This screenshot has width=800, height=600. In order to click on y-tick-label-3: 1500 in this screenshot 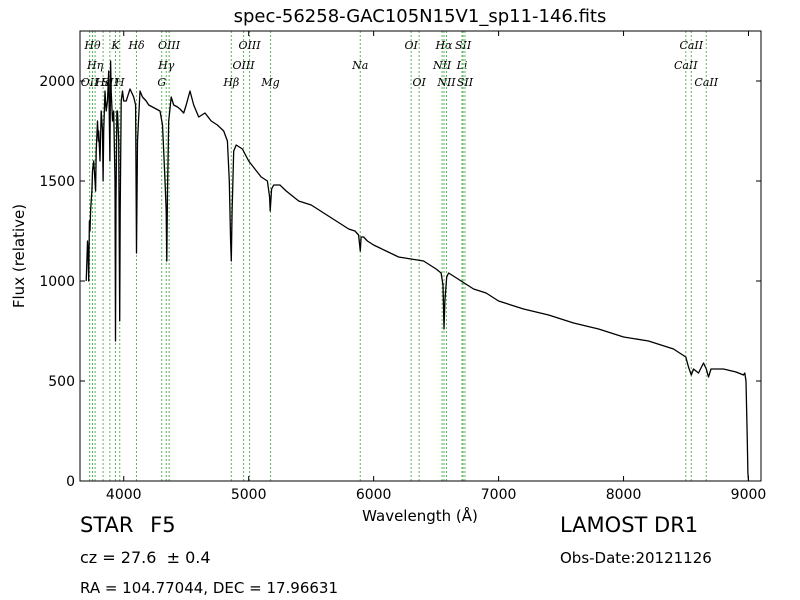, I will do `click(57, 182)`.